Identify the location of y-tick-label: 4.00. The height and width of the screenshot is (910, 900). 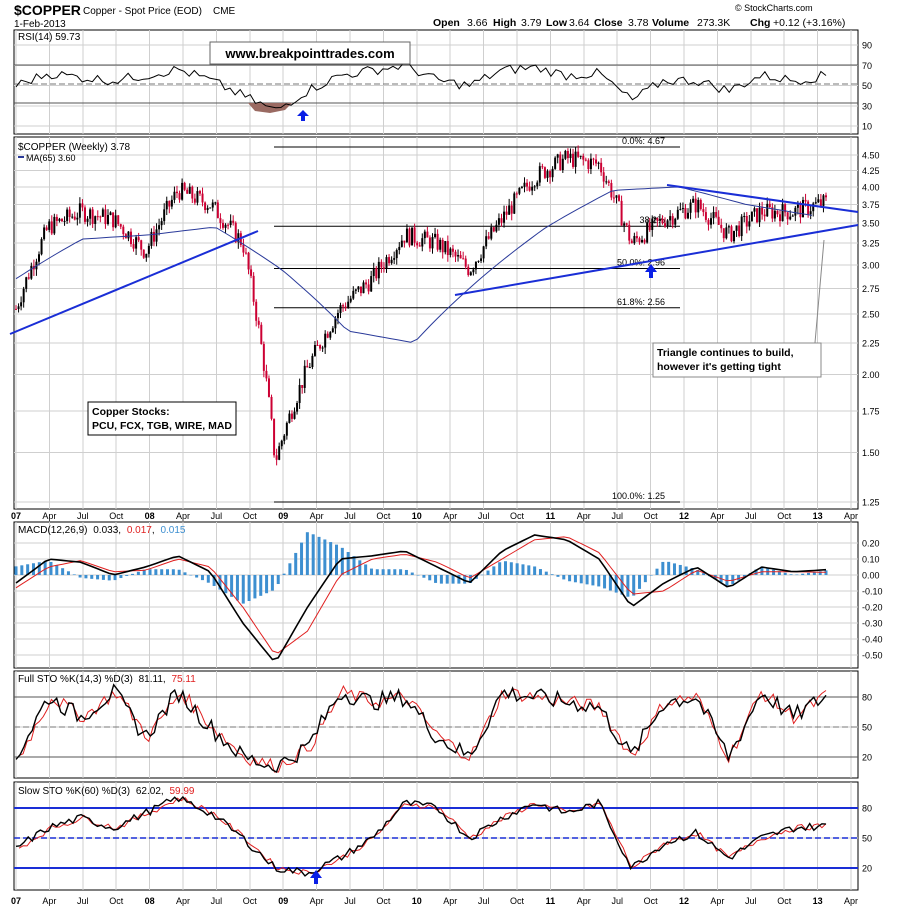
(871, 187).